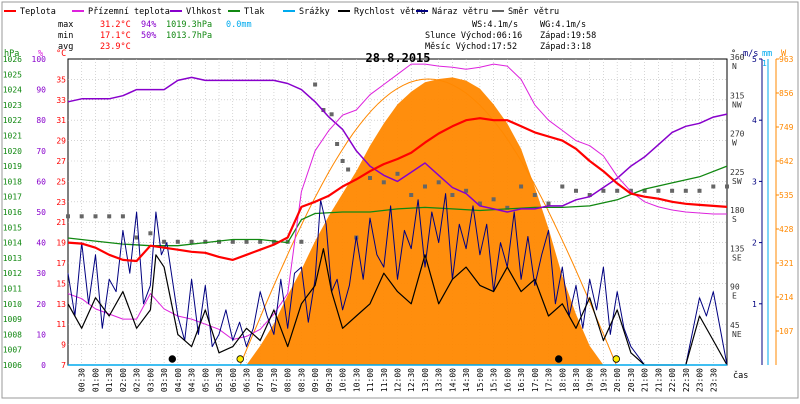  Describe the element at coordinates (95, 380) in the screenshot. I see `time-tick-label: 01:00` at that location.